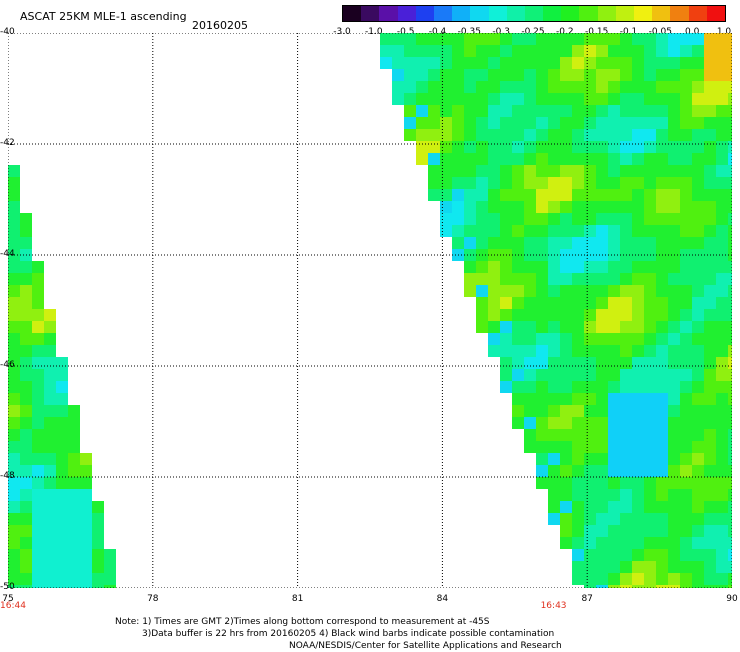 This screenshot has height=652, width=740. What do you see at coordinates (501, 32) in the screenshot?
I see `colorbar-tick-label: -0.3` at bounding box center [501, 32].